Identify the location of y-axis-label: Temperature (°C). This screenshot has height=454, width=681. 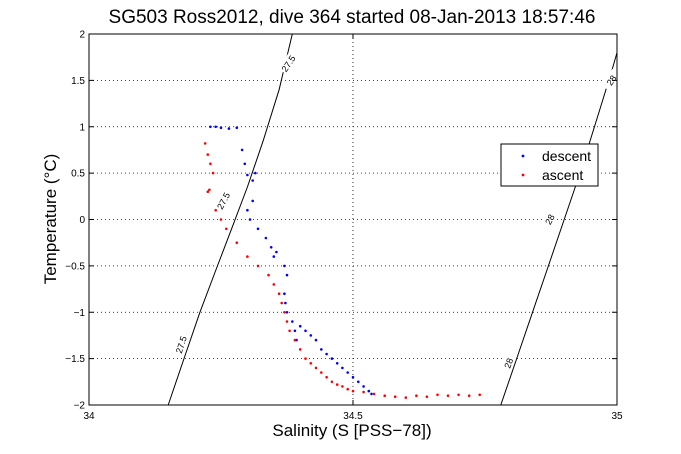
(50, 219).